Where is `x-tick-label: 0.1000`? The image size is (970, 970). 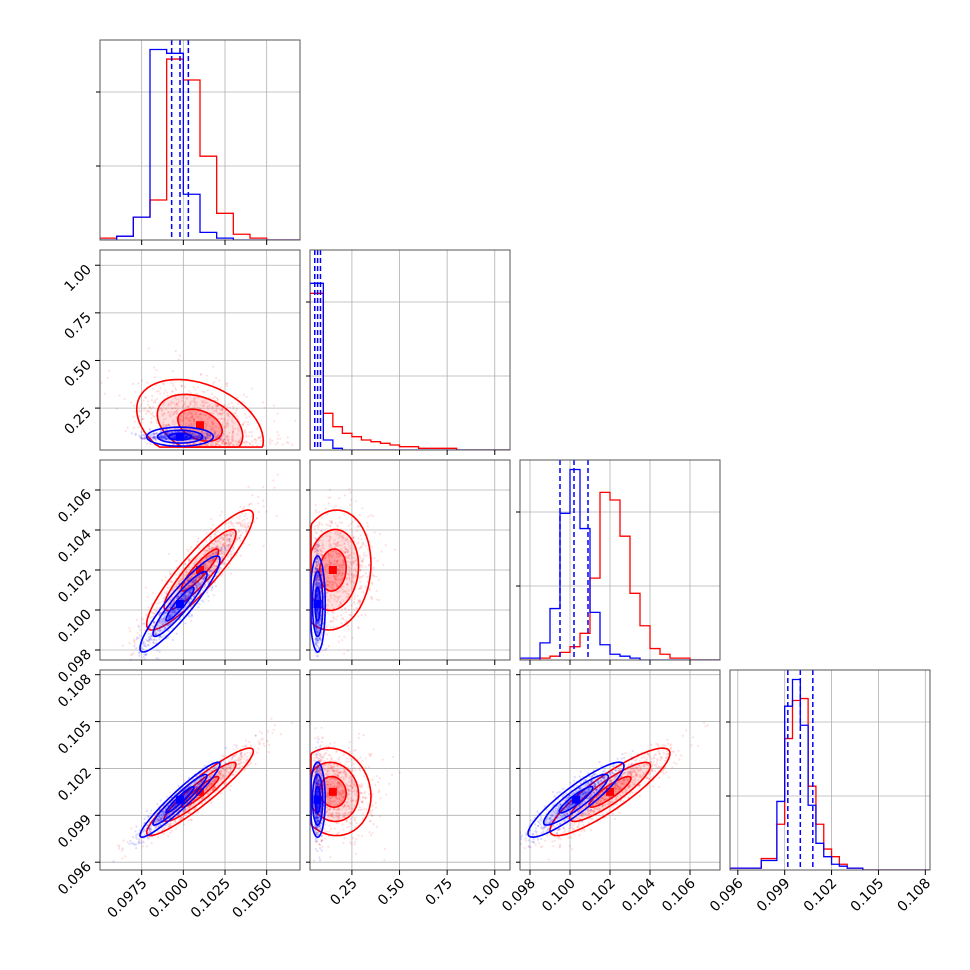
x-tick-label: 0.1000 is located at coordinates (169, 899).